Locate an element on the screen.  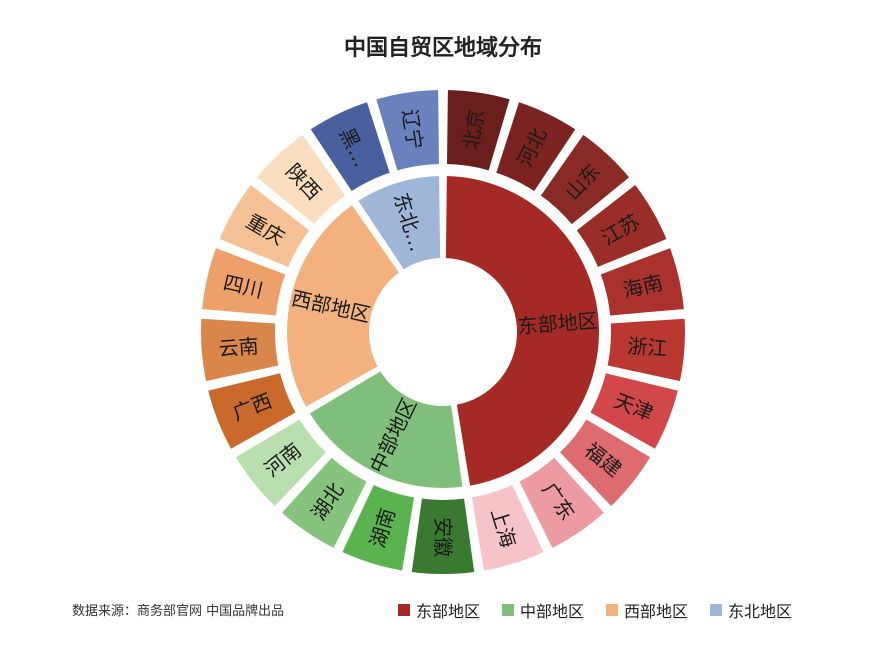
outer-label-3-1: 辽宁 is located at coordinates (413, 129).